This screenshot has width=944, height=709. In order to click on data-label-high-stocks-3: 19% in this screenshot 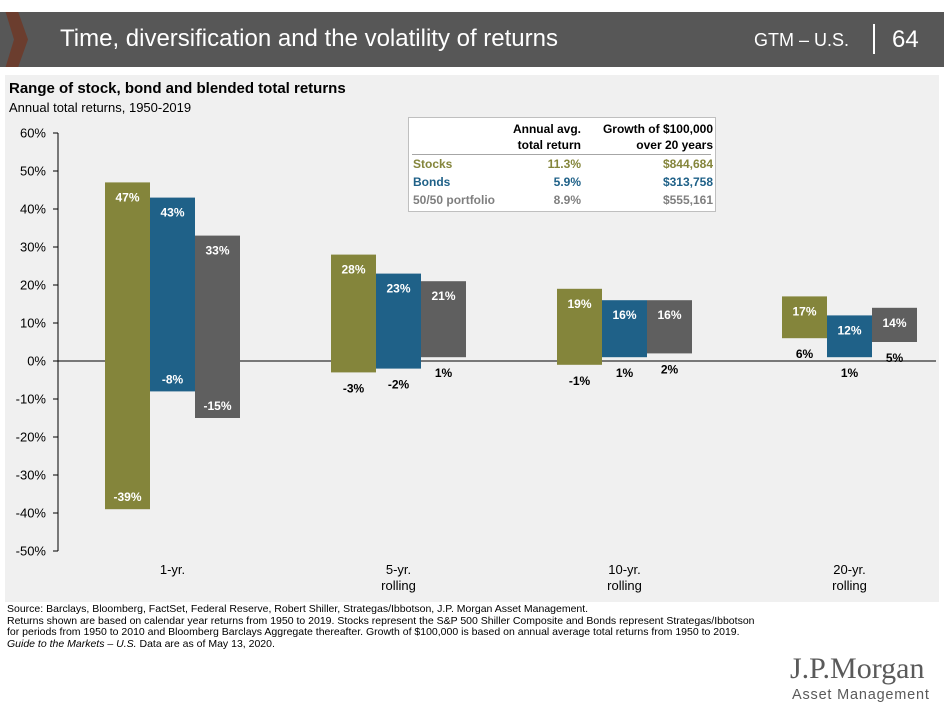, I will do `click(579, 304)`.